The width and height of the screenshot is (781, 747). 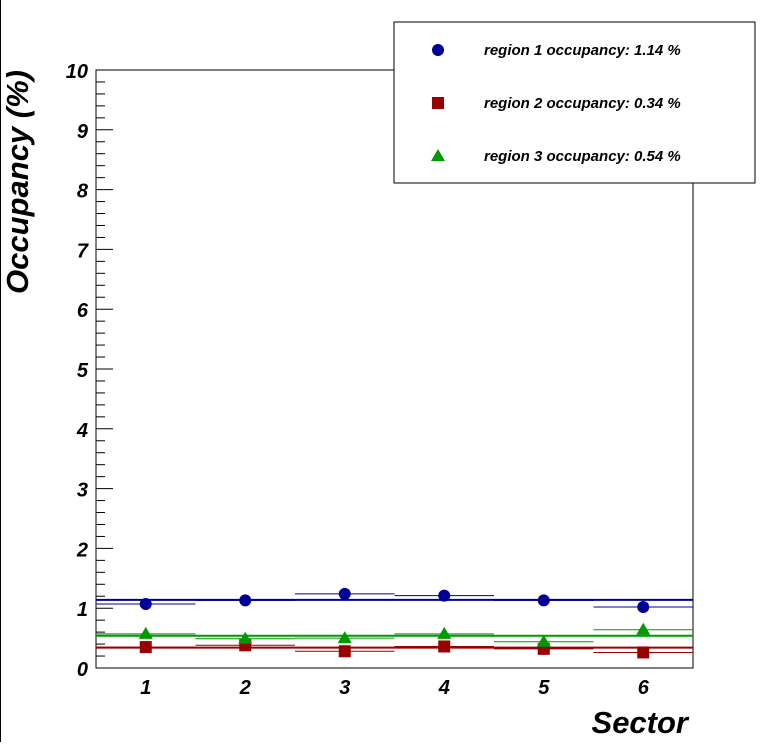 I want to click on x-tick-label: 5, so click(x=544, y=688).